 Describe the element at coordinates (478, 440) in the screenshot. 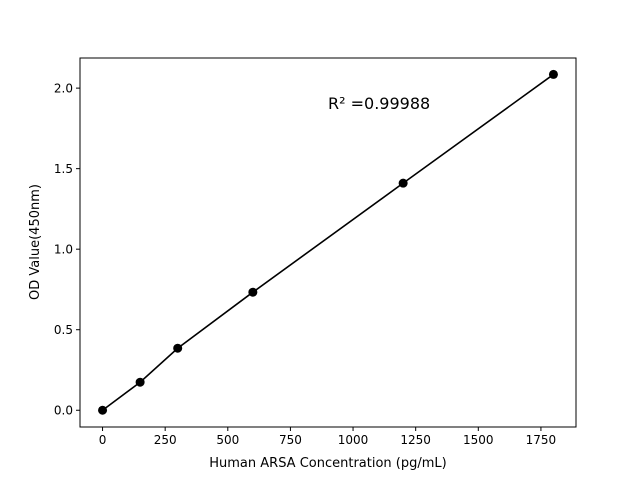

I see `x-tick-label: 1500` at that location.